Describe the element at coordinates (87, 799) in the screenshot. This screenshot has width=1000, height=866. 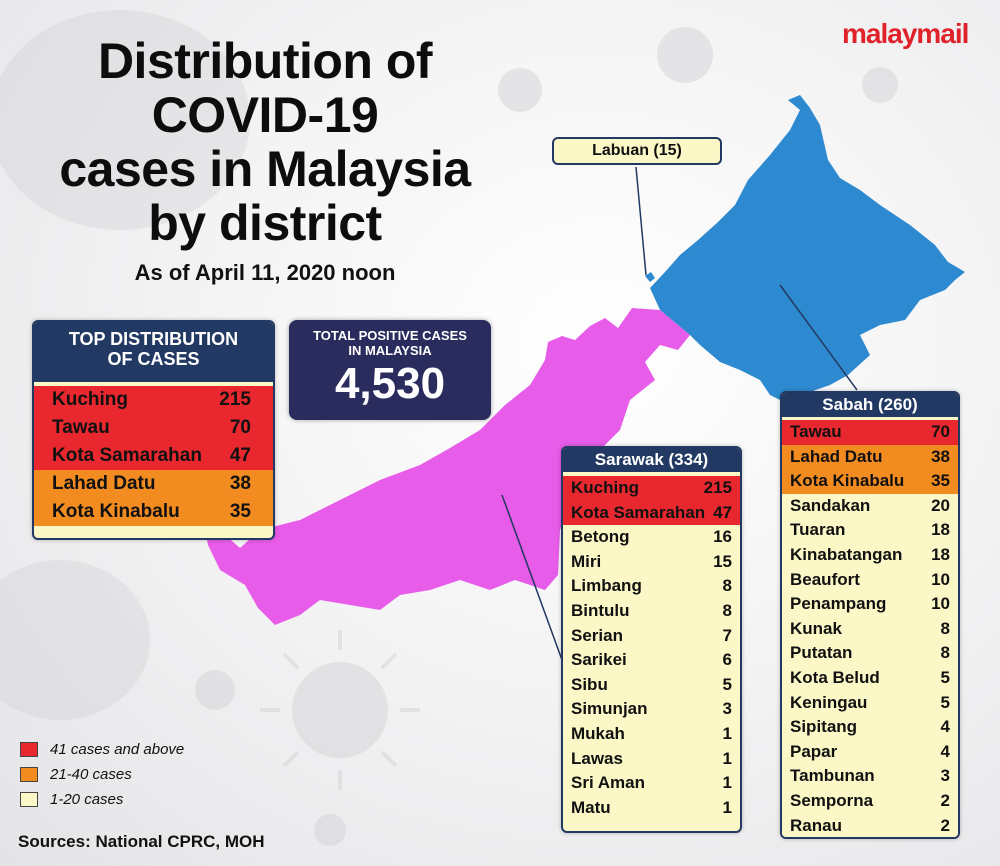
I see `legend-label: 1-20 cases` at that location.